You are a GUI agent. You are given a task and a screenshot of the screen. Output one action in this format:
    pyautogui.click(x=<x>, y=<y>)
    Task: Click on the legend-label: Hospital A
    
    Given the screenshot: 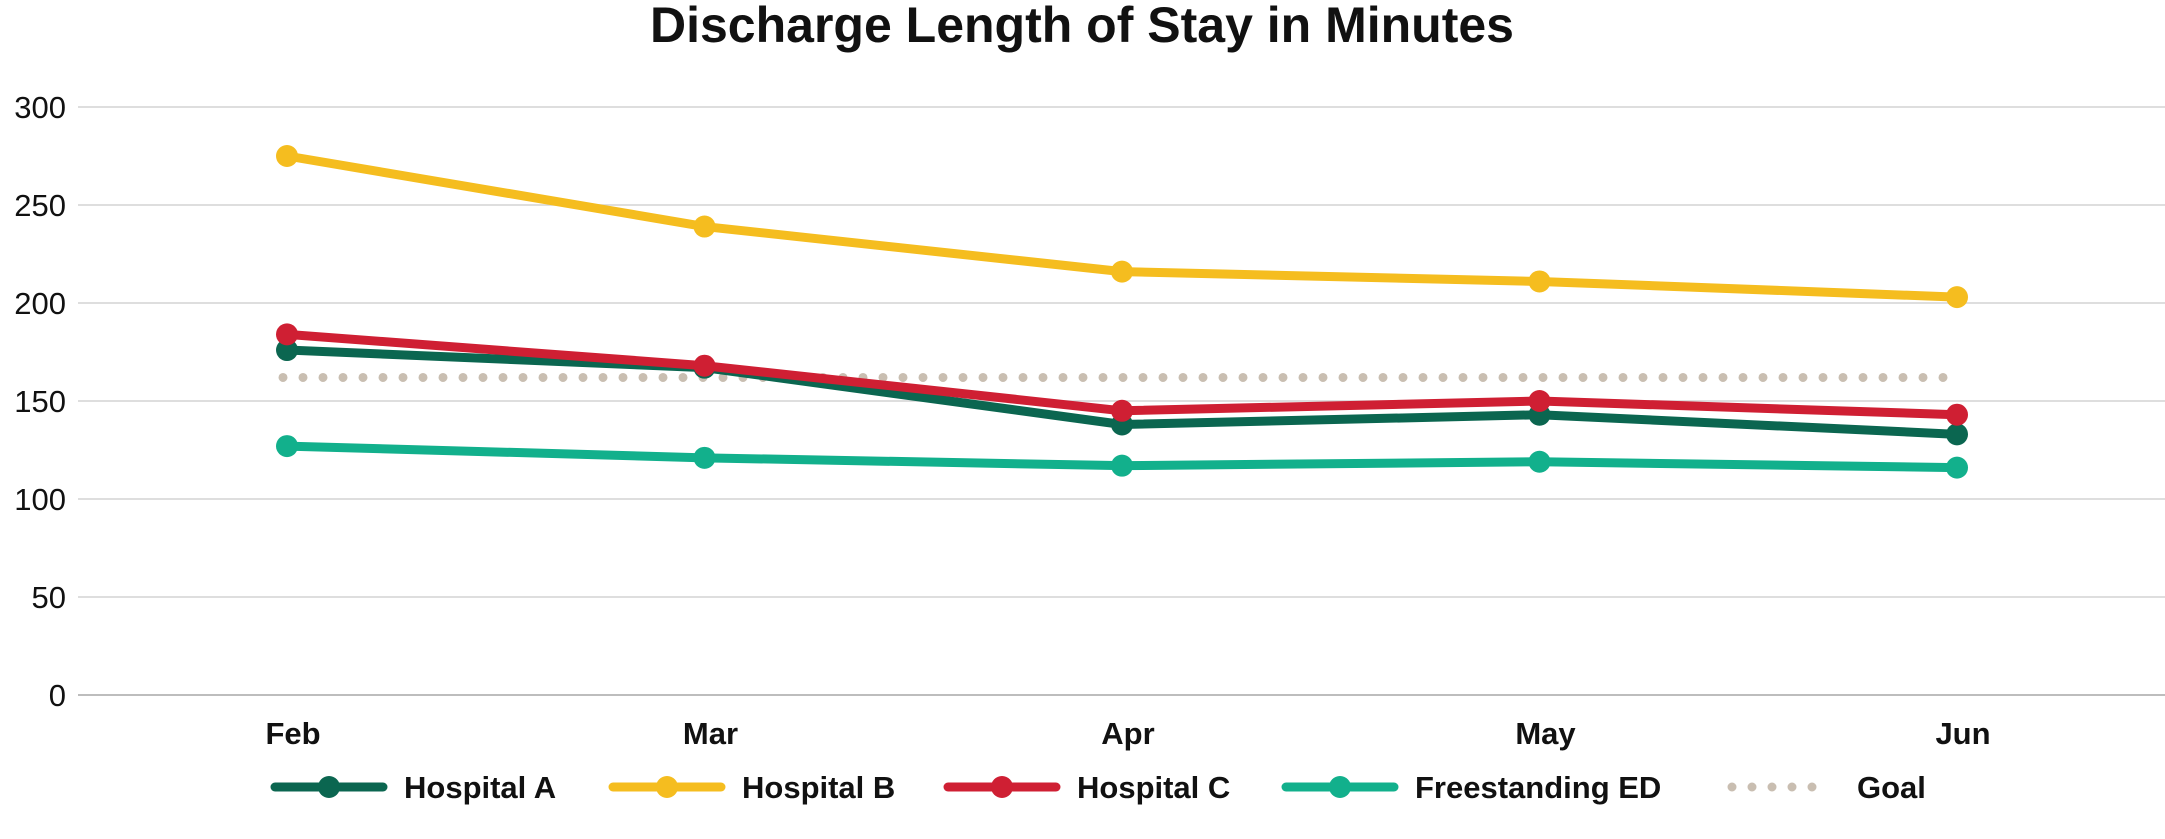 What is the action you would take?
    pyautogui.click(x=480, y=787)
    